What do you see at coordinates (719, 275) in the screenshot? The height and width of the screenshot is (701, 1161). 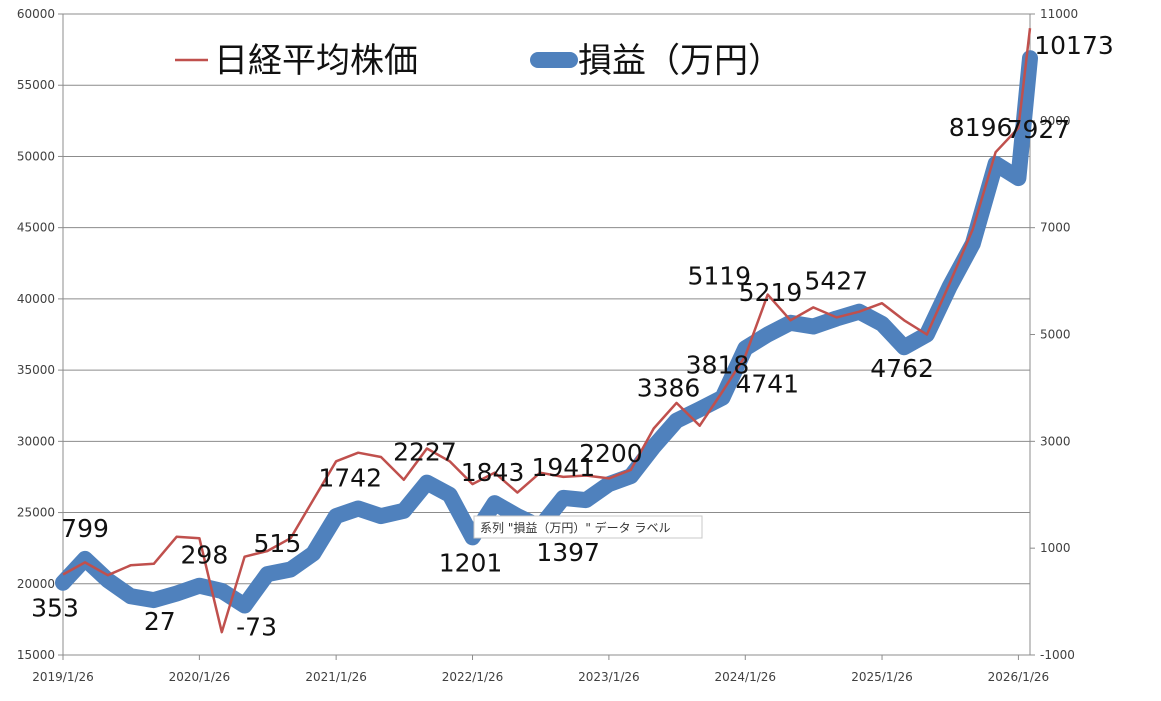 I see `data-label: 5119` at bounding box center [719, 275].